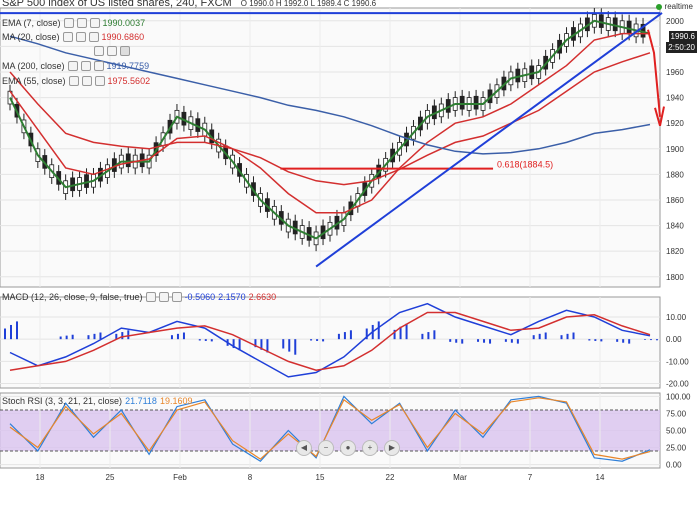  I want to click on y-tick-label: 25.00, so click(676, 448).